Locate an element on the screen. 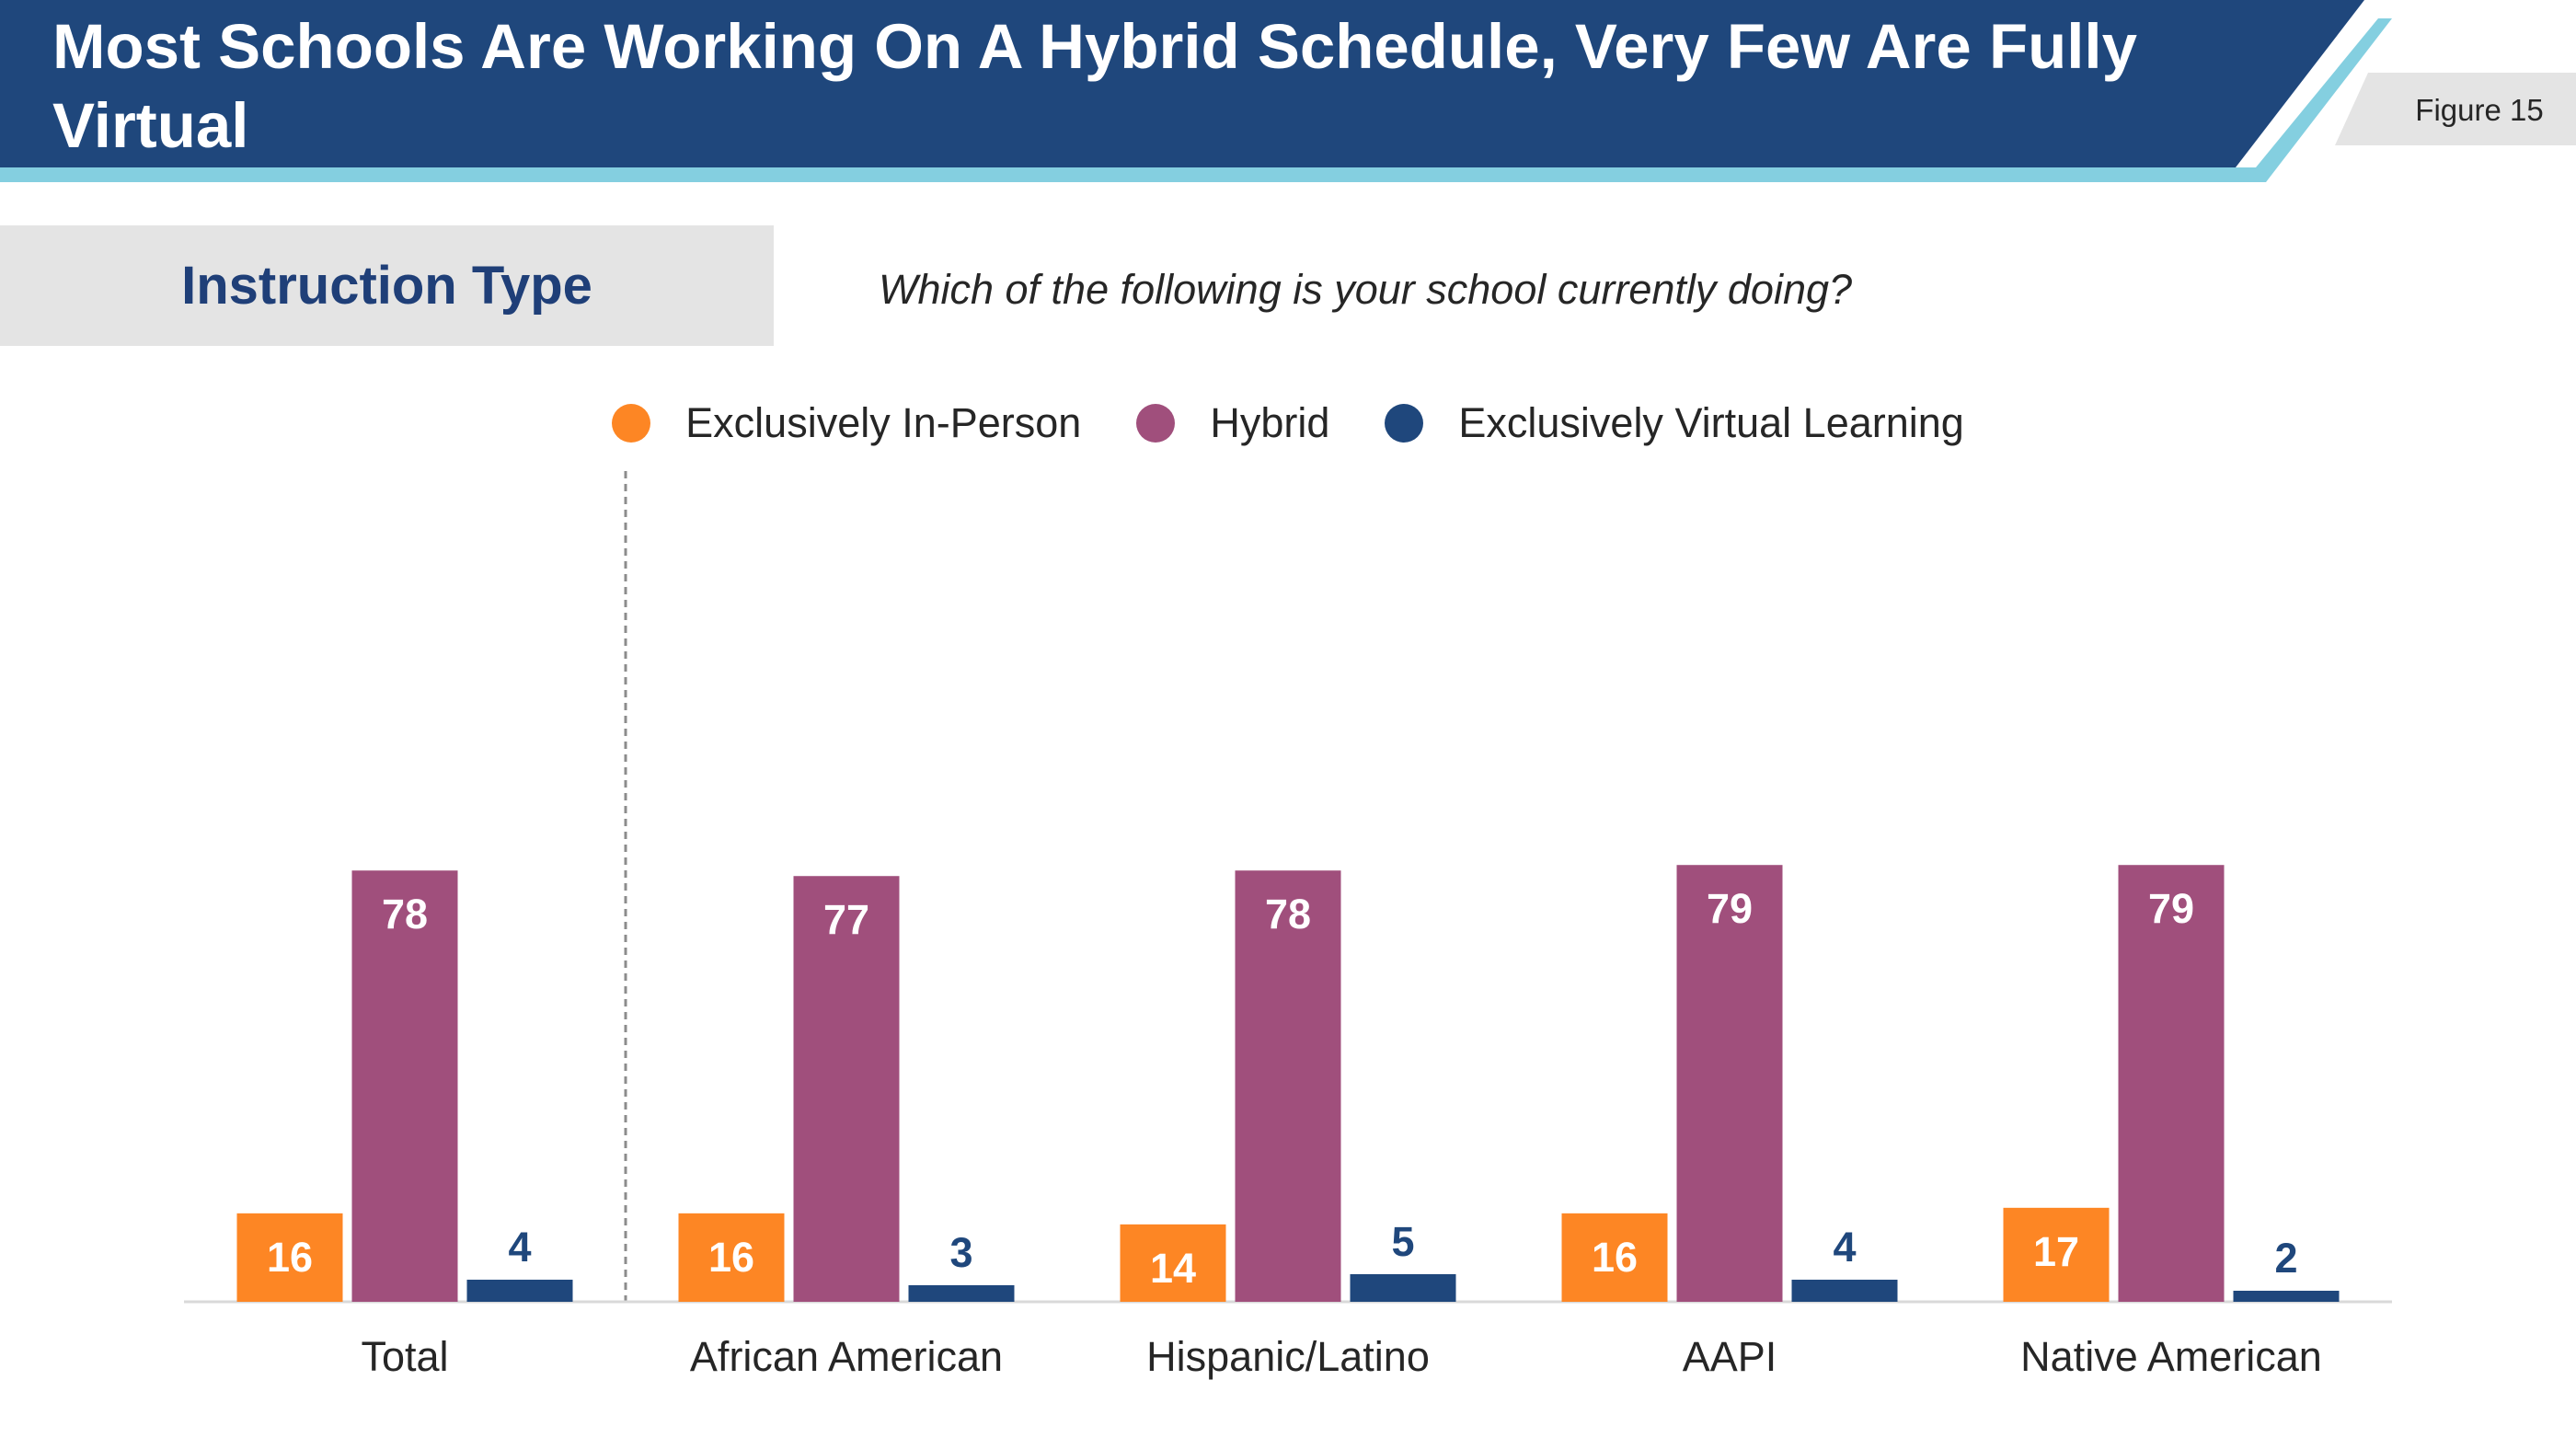 The height and width of the screenshot is (1449, 2576). data-label-hybrid-hispanic-latino: 78 is located at coordinates (1288, 914).